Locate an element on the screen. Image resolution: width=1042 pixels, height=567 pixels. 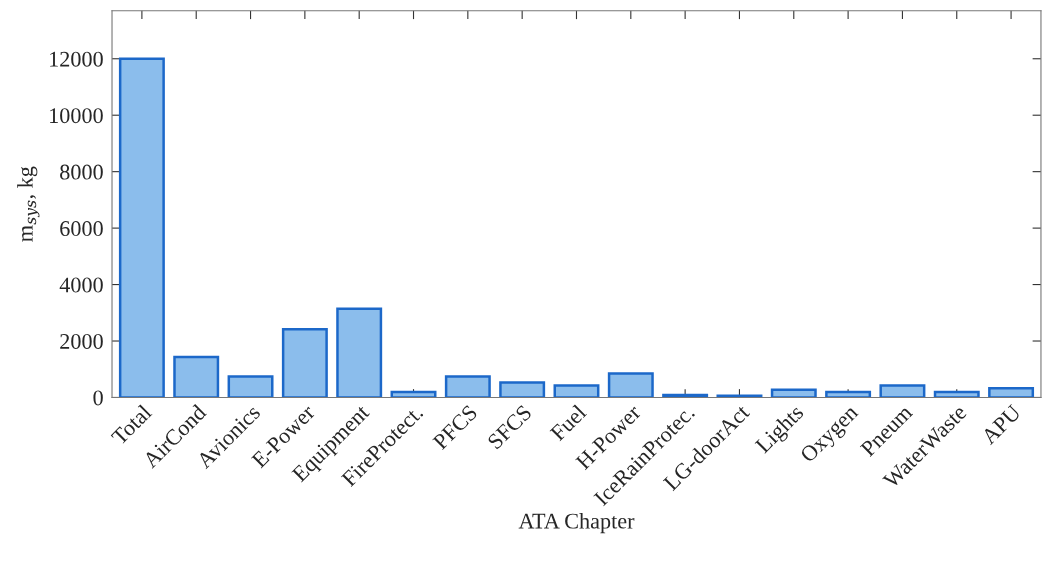
y-tick-label: 0 is located at coordinates (98, 398).